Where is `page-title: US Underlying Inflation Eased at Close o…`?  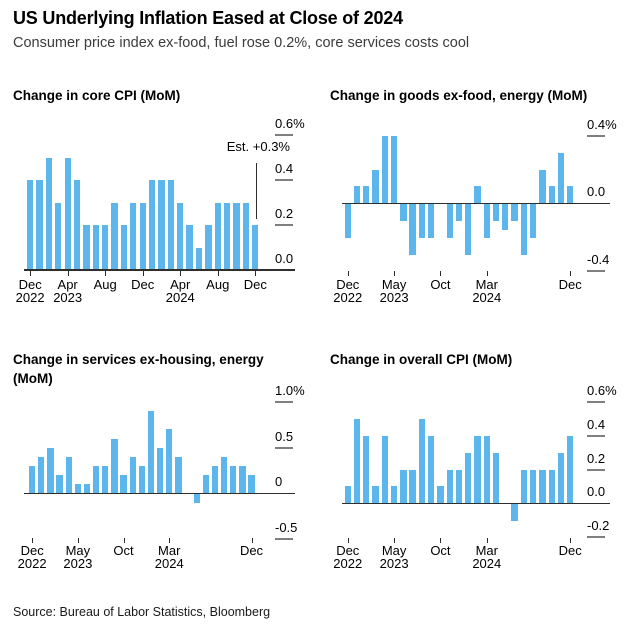 page-title: US Underlying Inflation Eased at Close o… is located at coordinates (208, 18).